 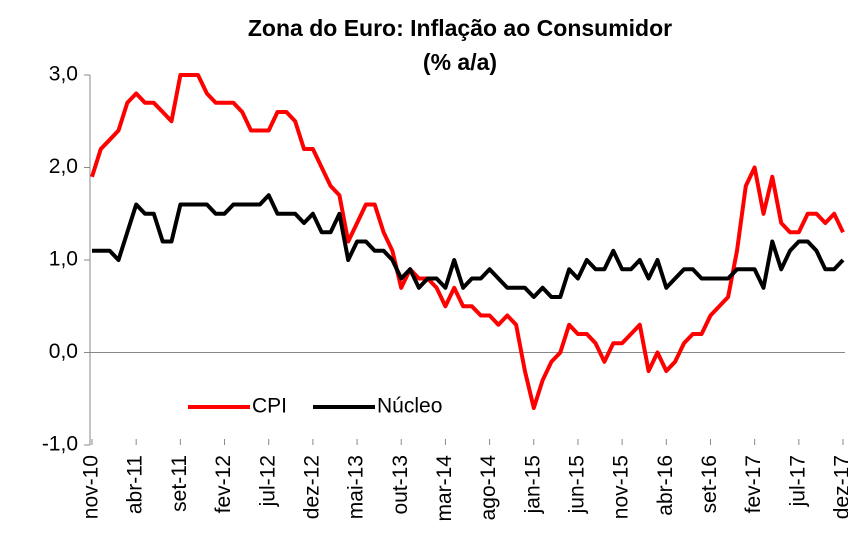 I want to click on x-tick-label: set-16, so click(x=709, y=484).